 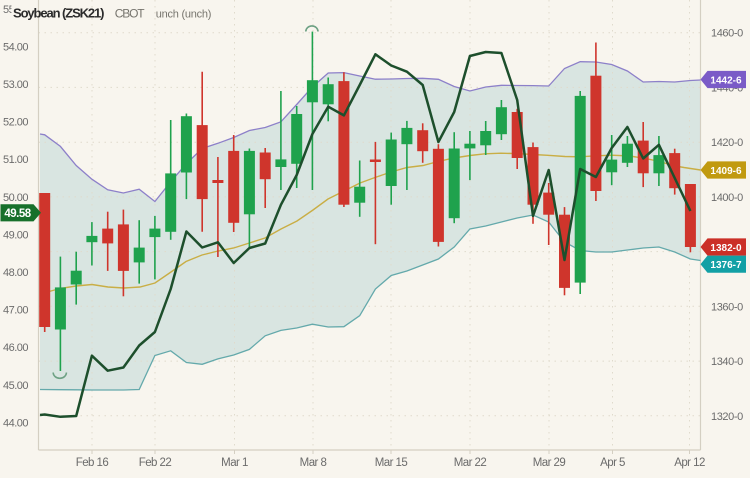 I want to click on svg-text: unch (unch), so click(x=183, y=14).